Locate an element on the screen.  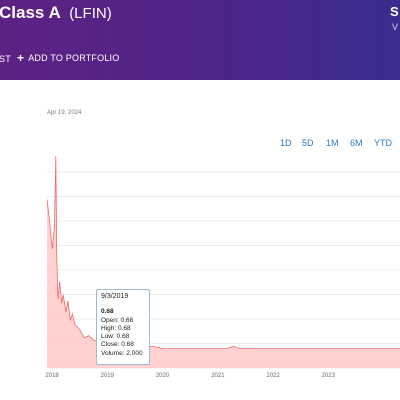
tooltip-price: 0.68 is located at coordinates (107, 312).